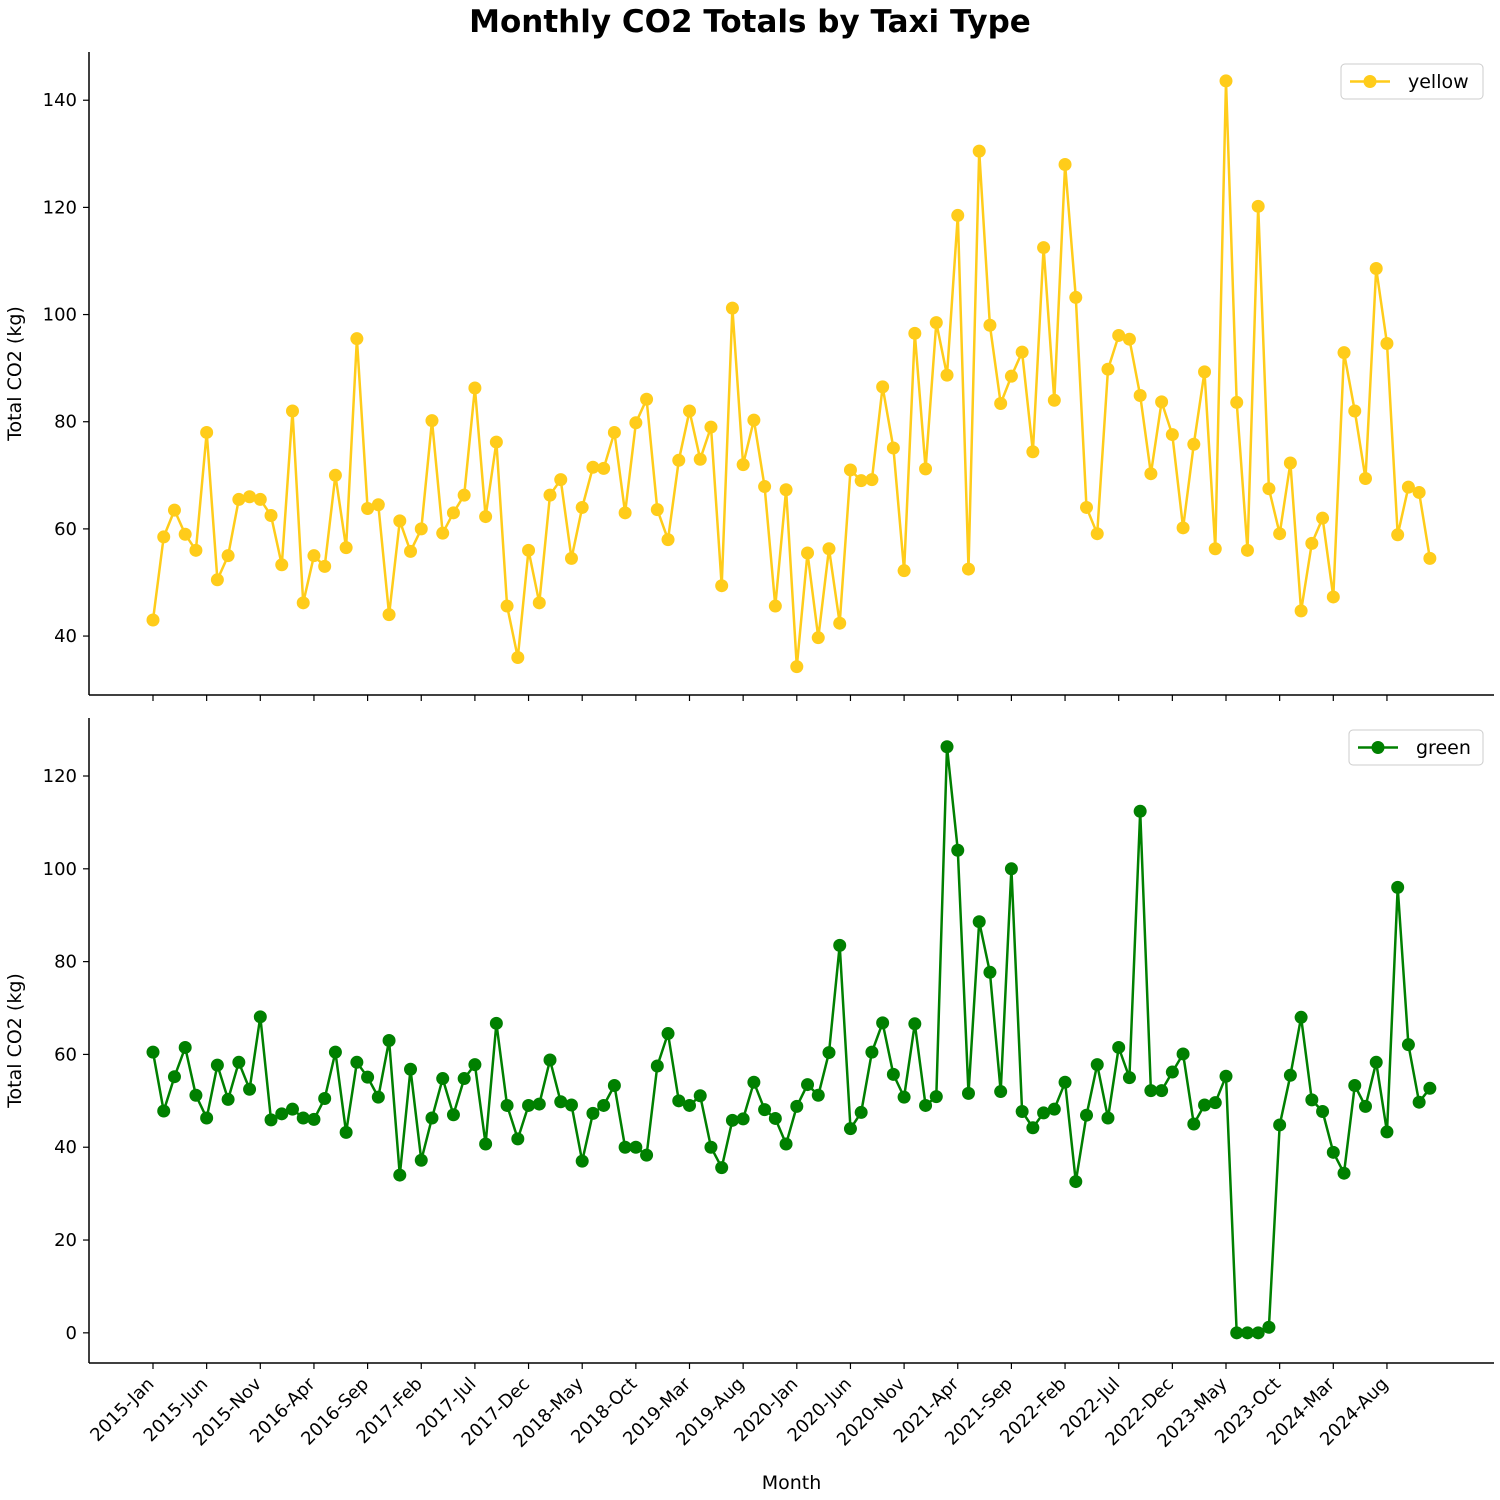 The width and height of the screenshot is (1500, 1500). I want to click on legend-box, so click(1416, 747).